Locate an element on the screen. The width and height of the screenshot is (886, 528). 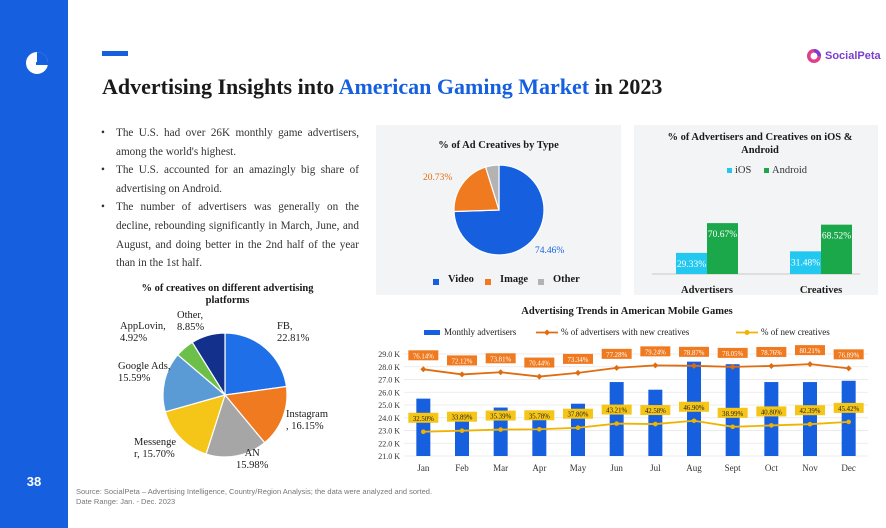
x-tick-label: Apr is located at coordinates (539, 468).